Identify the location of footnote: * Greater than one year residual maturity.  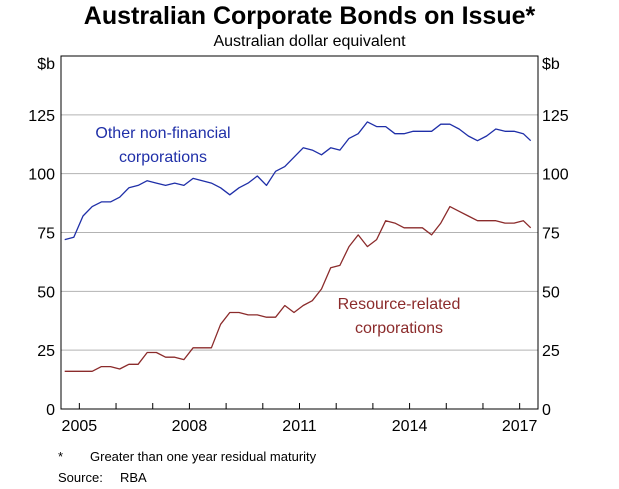
(187, 457).